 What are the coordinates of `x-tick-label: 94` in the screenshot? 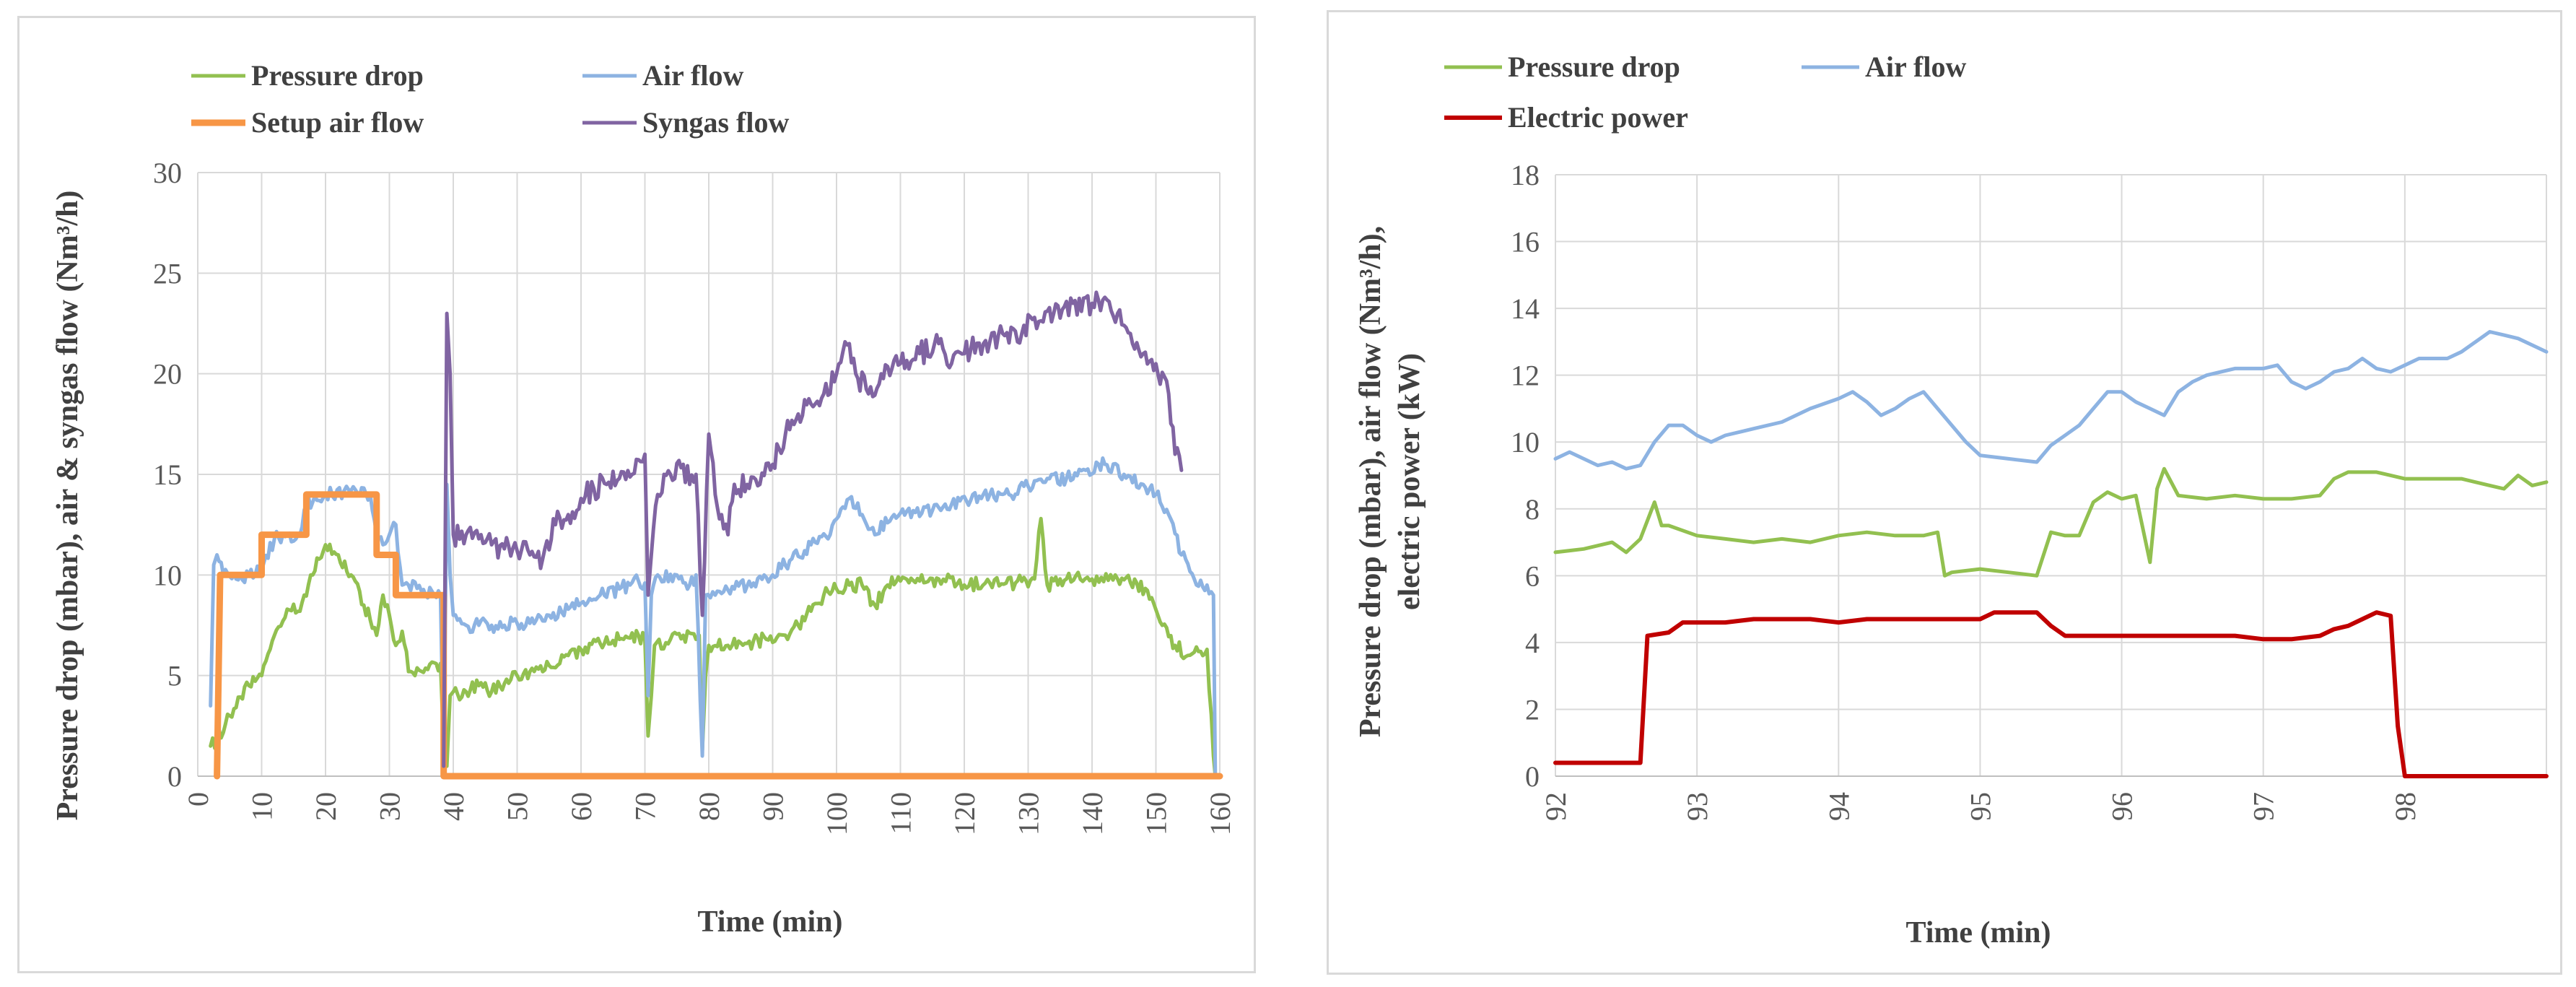 It's located at (1838, 806).